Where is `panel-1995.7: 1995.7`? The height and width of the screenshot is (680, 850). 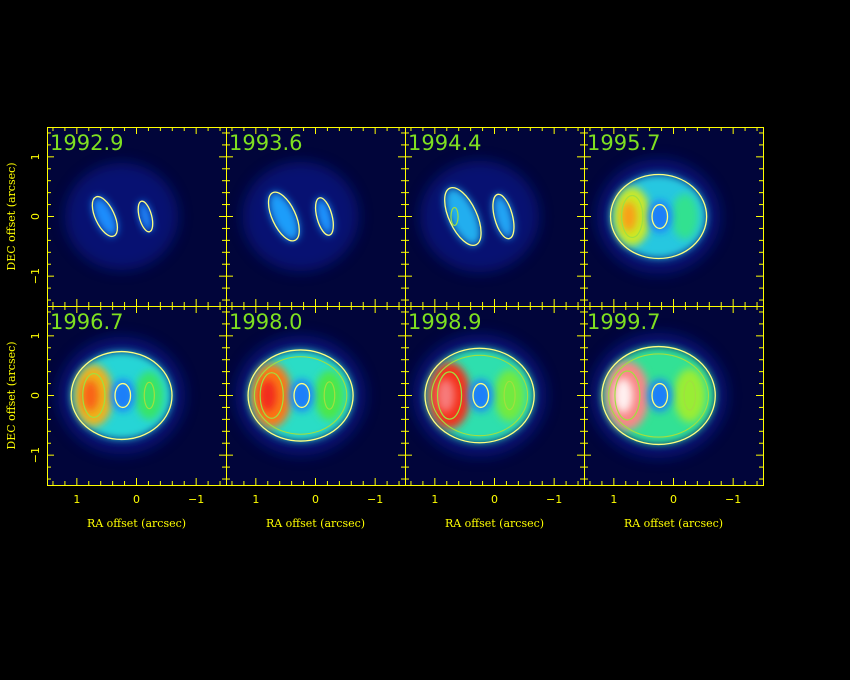 panel-1995.7: 1995.7 is located at coordinates (674, 217).